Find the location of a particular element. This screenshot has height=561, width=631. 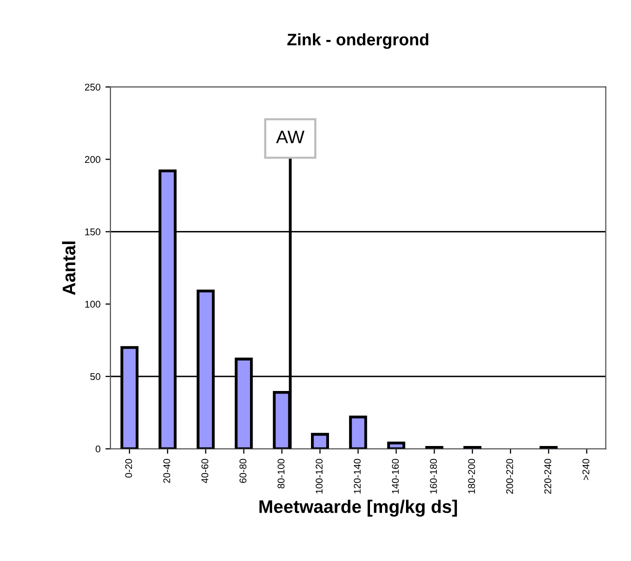

x-tick-label: 80-100 is located at coordinates (281, 473).